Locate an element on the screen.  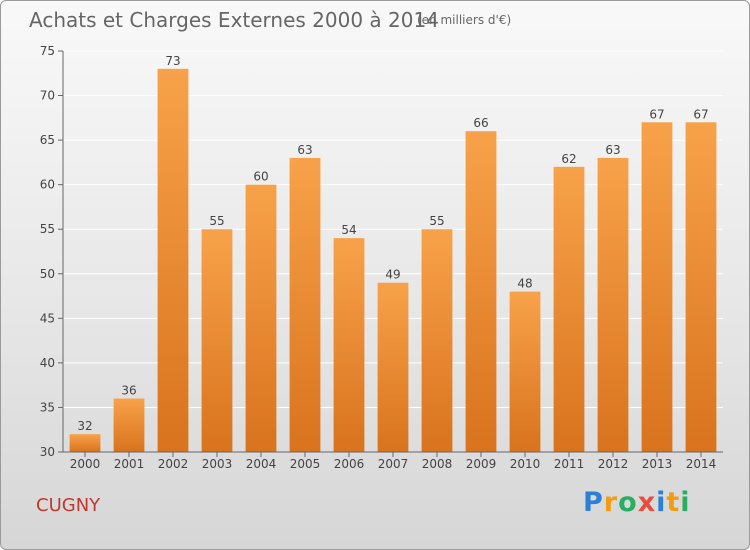
y-tick-label: 55 is located at coordinates (47, 229).